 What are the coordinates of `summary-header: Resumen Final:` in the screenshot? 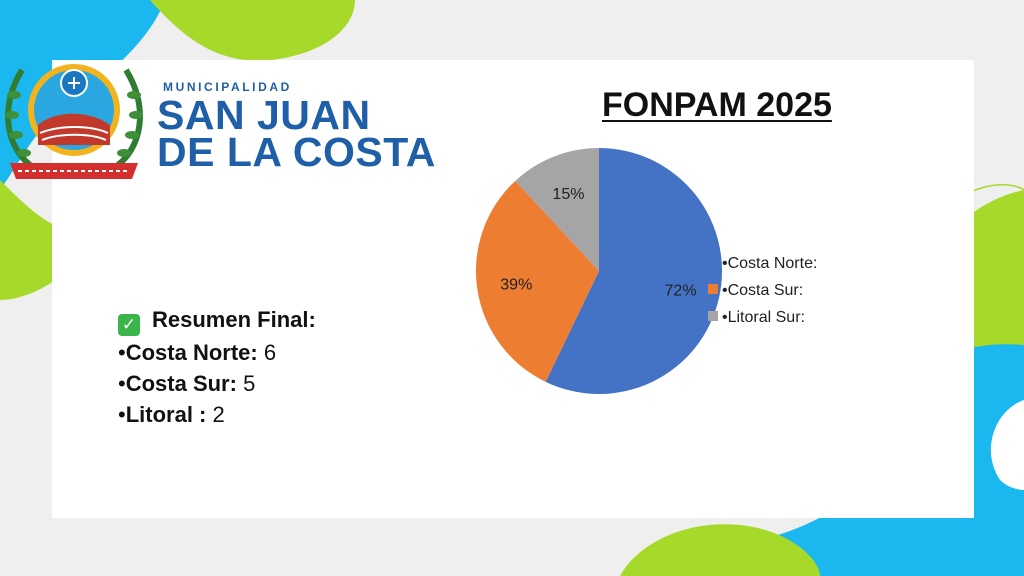 It's located at (234, 319).